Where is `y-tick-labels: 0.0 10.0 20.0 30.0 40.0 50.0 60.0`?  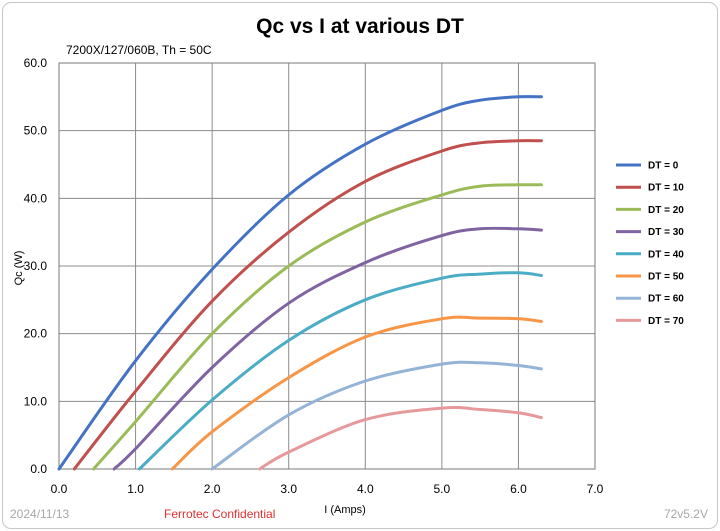
y-tick-labels: 0.0 10.0 20.0 30.0 40.0 50.0 60.0 is located at coordinates (36, 266).